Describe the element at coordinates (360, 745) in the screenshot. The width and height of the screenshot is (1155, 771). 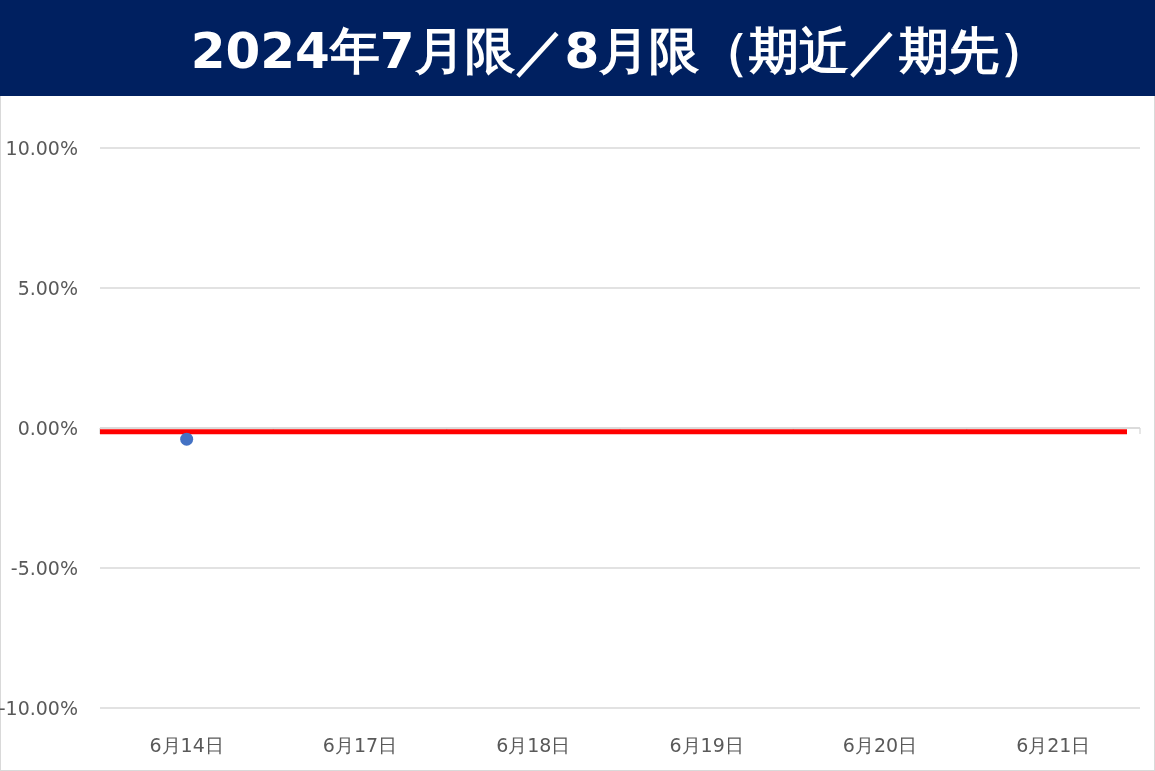
I see `x-tick-label: 6月17日` at that location.